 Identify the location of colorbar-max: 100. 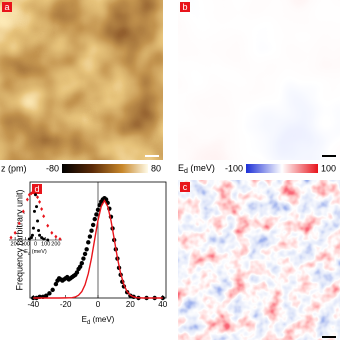
(328, 168).